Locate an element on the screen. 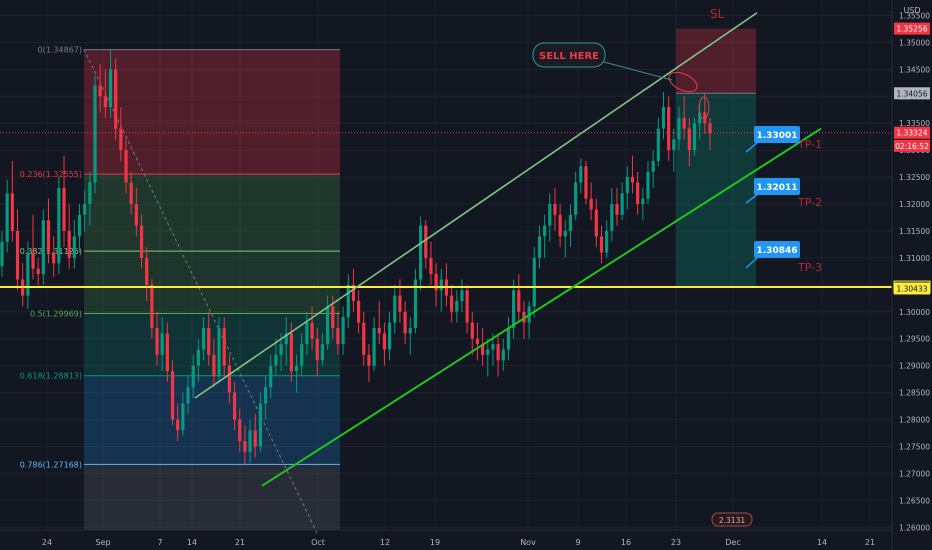 Image resolution: width=932 pixels, height=550 pixels. price-tick-label: 1.31500 is located at coordinates (914, 231).